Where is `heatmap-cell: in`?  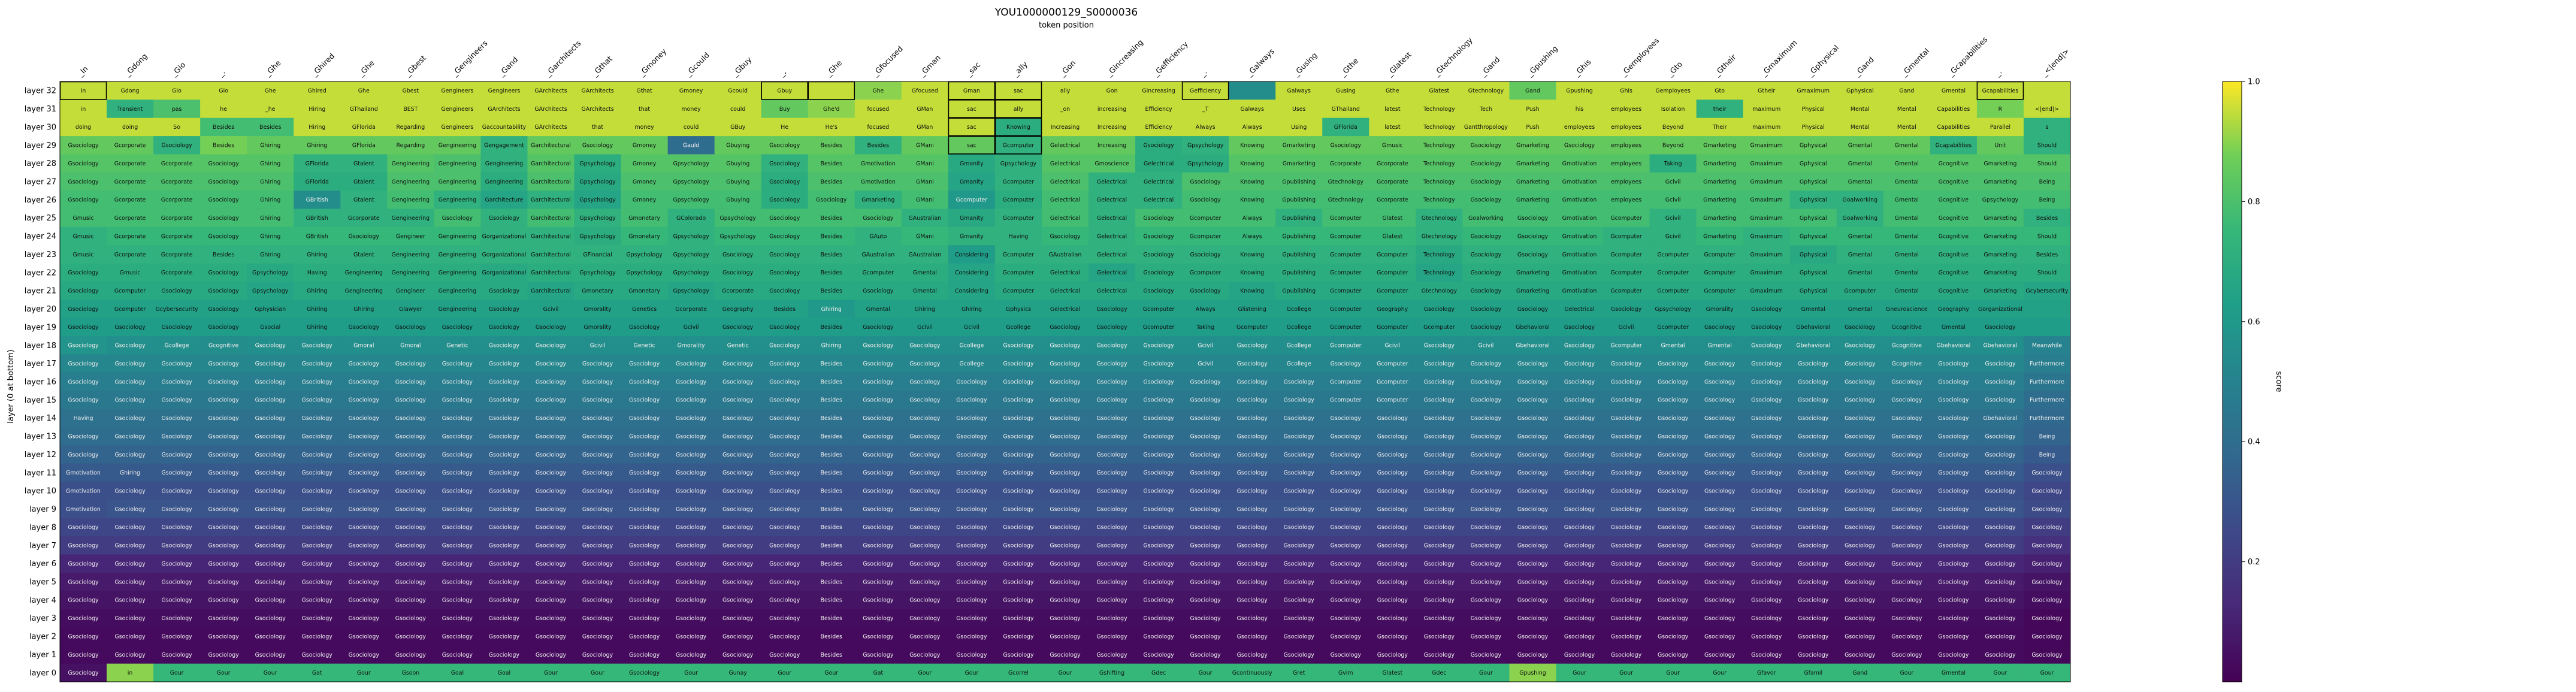 heatmap-cell: in is located at coordinates (83, 109).